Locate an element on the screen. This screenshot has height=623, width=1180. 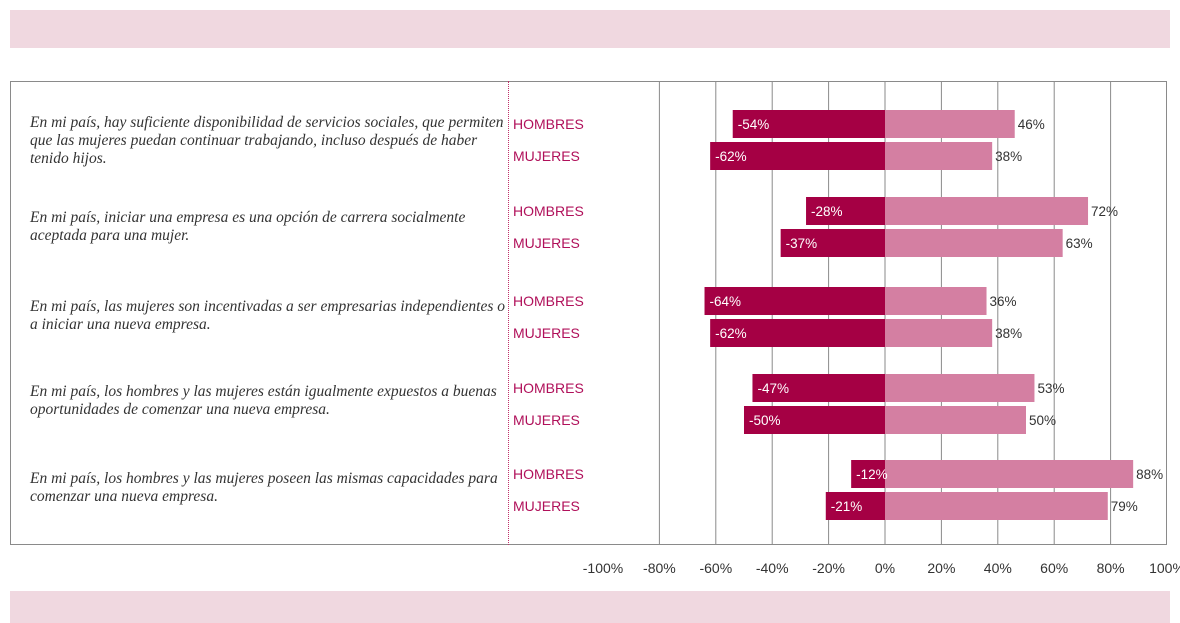
x-tick-label: -100% is located at coordinates (603, 568).